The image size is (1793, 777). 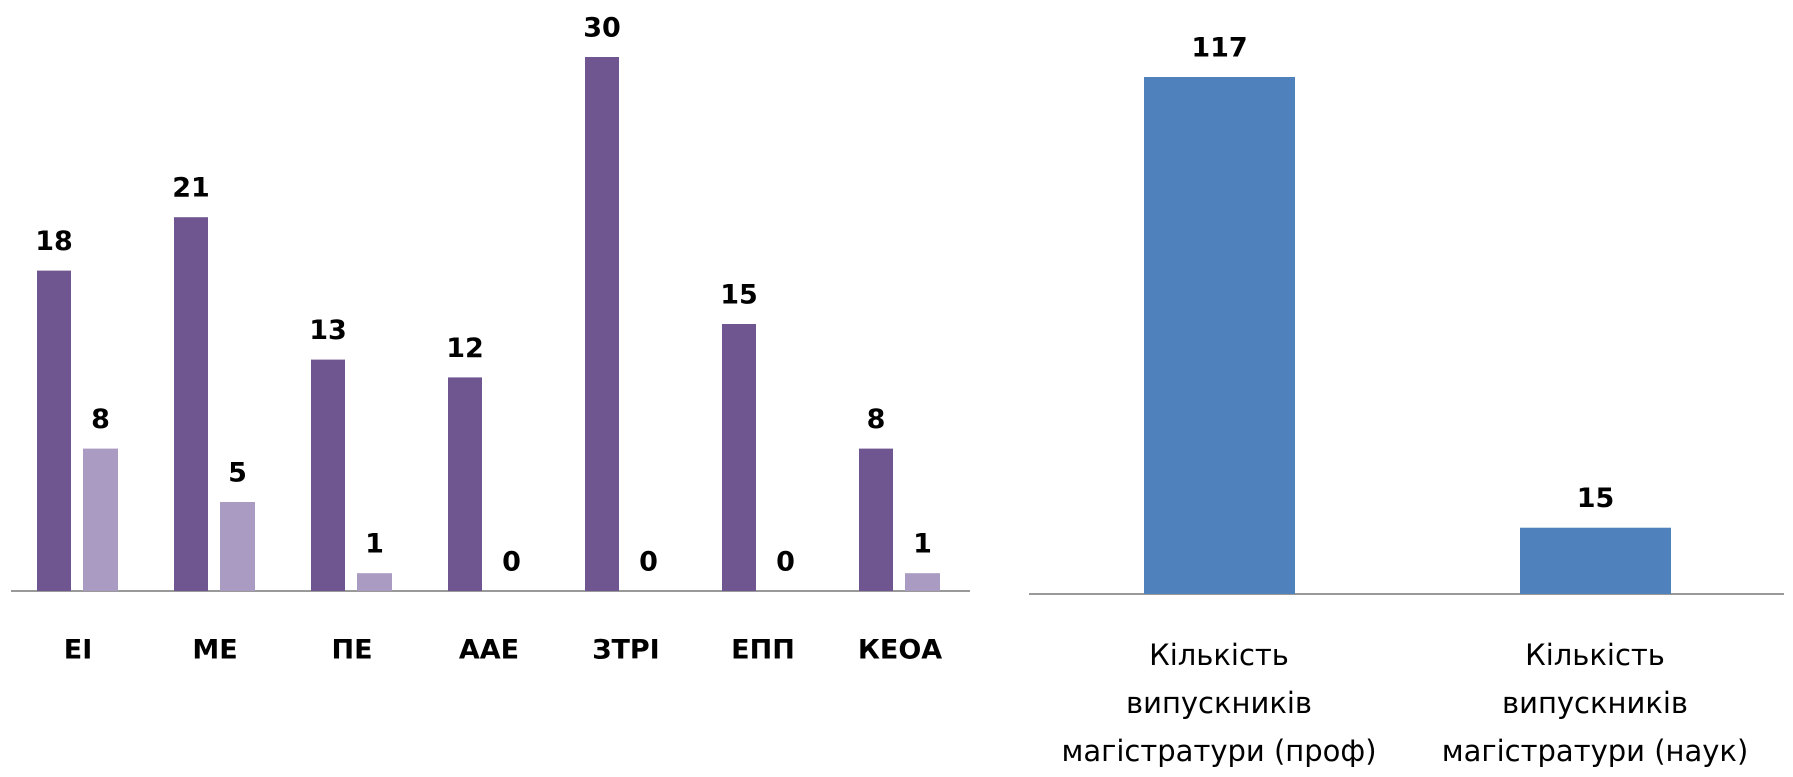 What do you see at coordinates (214, 650) in the screenshot?
I see `x-tick-label: МЕ` at bounding box center [214, 650].